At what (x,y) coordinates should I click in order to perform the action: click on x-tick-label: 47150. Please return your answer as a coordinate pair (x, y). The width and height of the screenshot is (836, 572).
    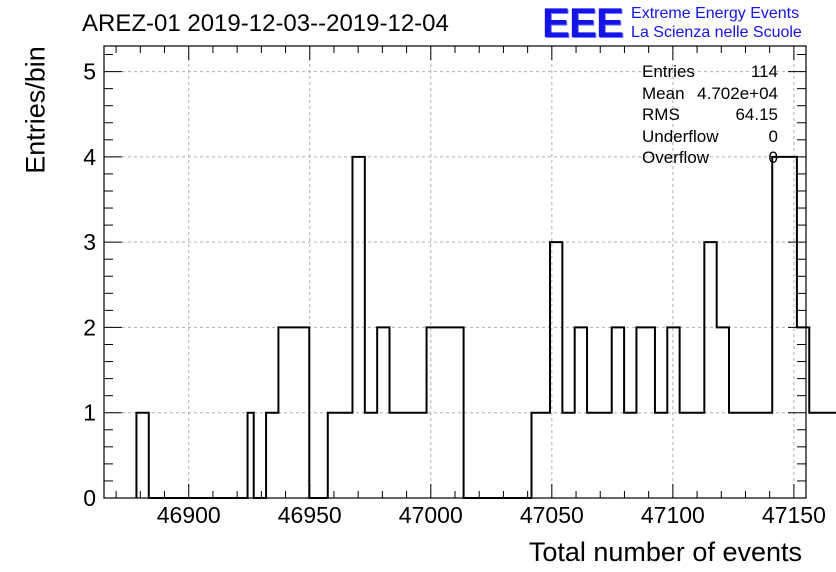
    Looking at the image, I should click on (794, 515).